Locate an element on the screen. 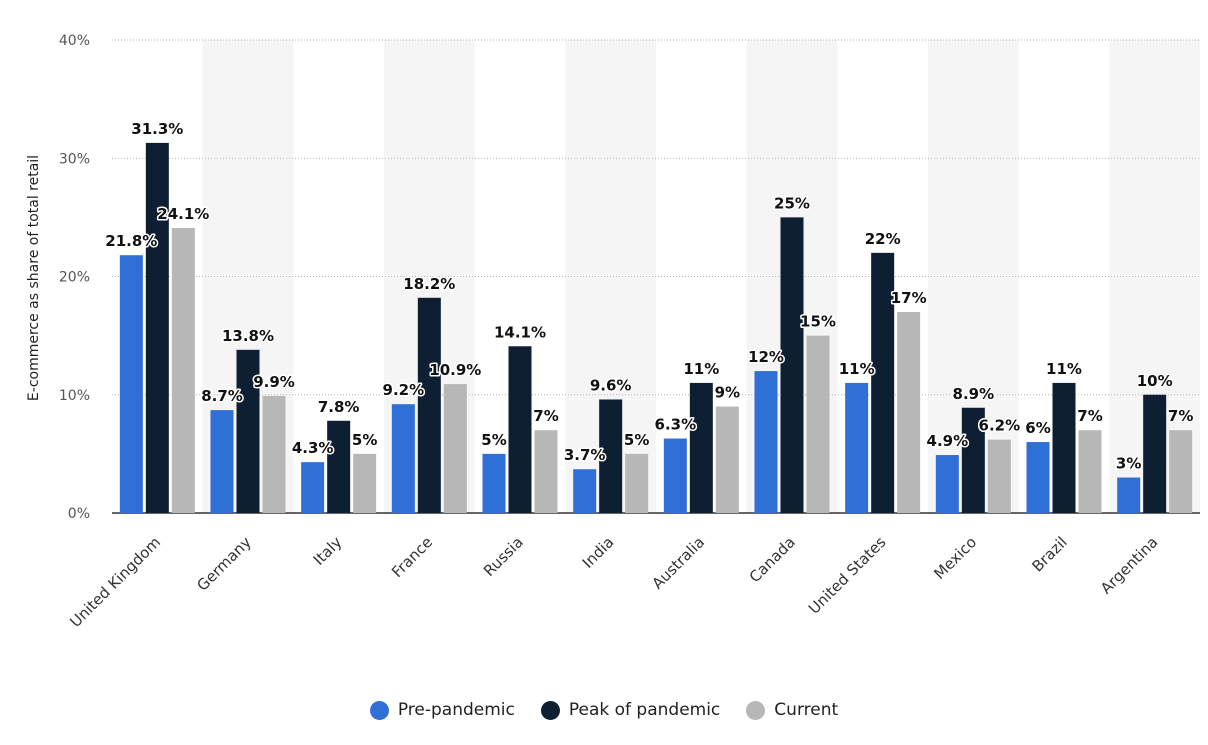 Image resolution: width=1208 pixels, height=745 pixels. legend-item-peak-of-pandemic: Peak of pandemic is located at coordinates (630, 710).